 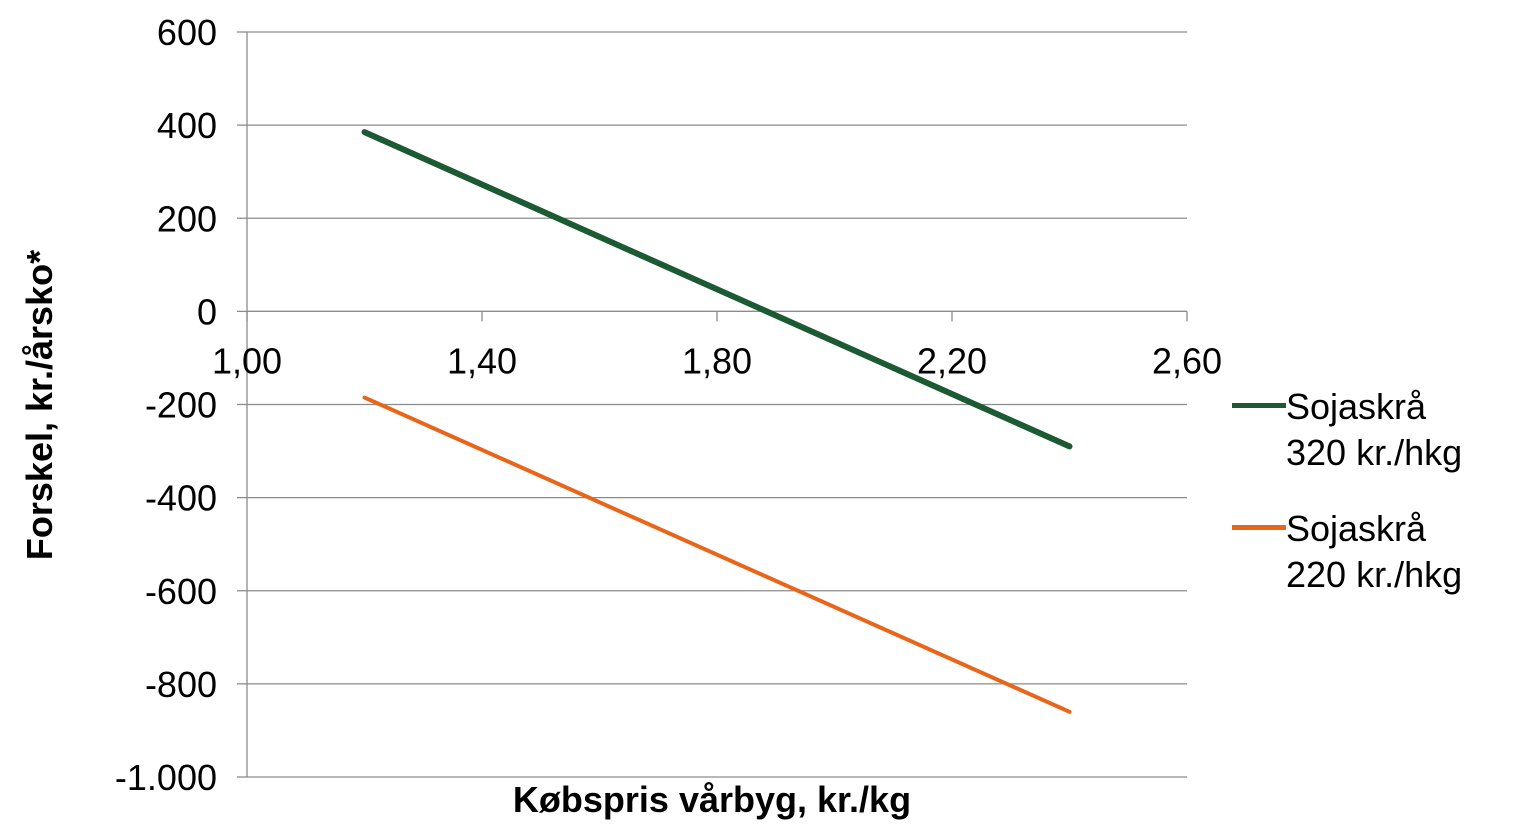 What do you see at coordinates (166, 777) in the screenshot?
I see `y-tick-label: -1.000` at bounding box center [166, 777].